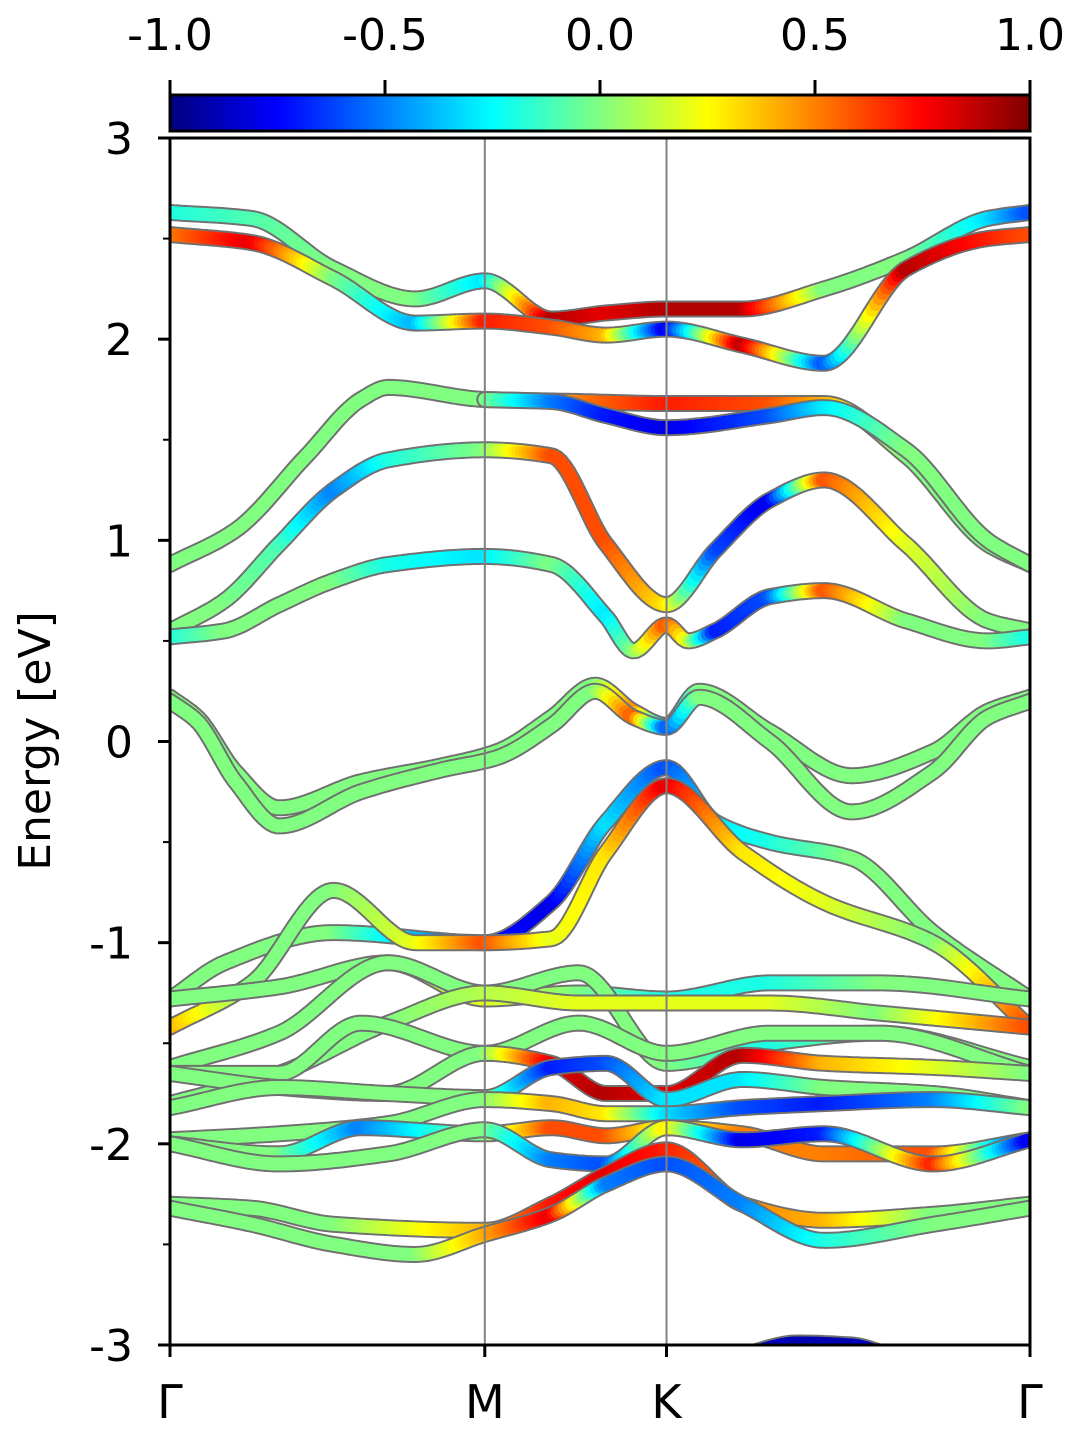 Image resolution: width=1080 pixels, height=1440 pixels. I want to click on colorbar-tick-label: 0.5, so click(815, 35).